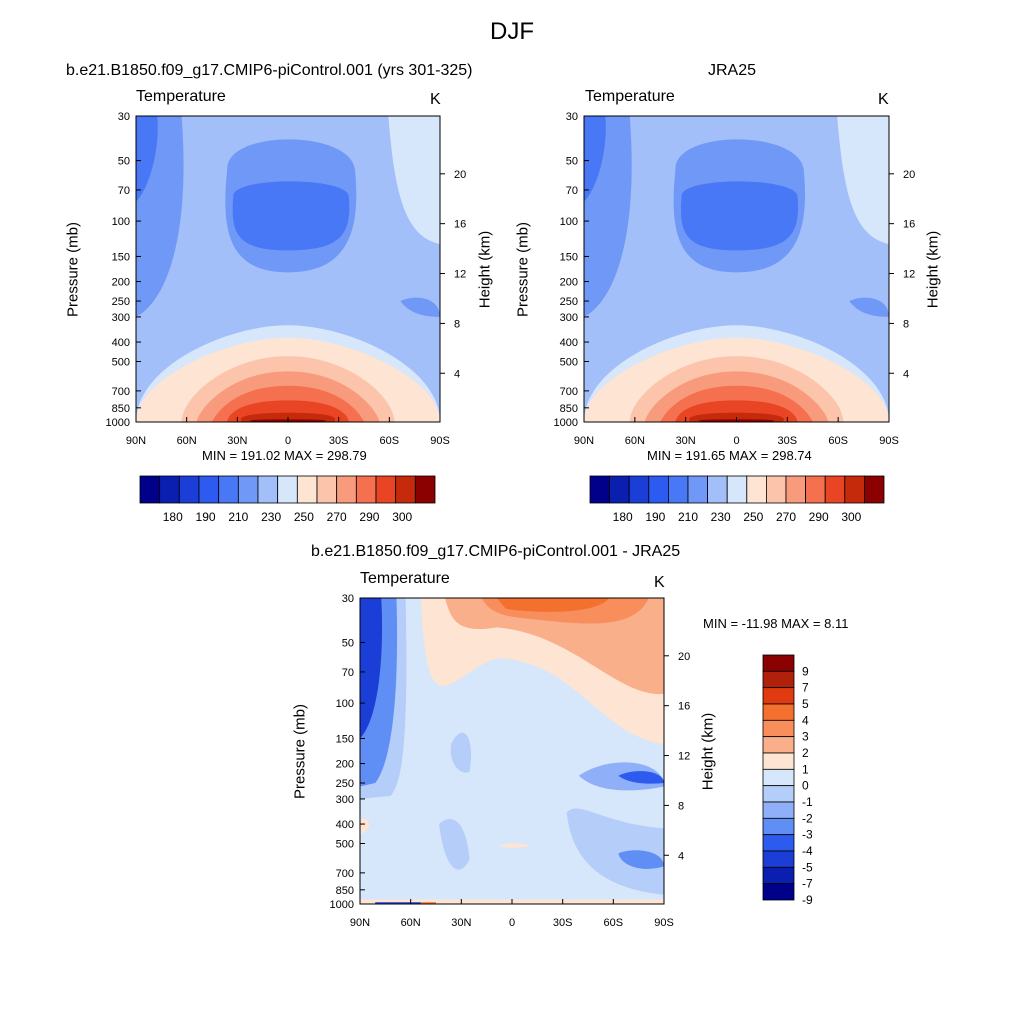 Image resolution: width=1024 pixels, height=1024 pixels. What do you see at coordinates (807, 851) in the screenshot?
I see `colorbar-label: -4` at bounding box center [807, 851].